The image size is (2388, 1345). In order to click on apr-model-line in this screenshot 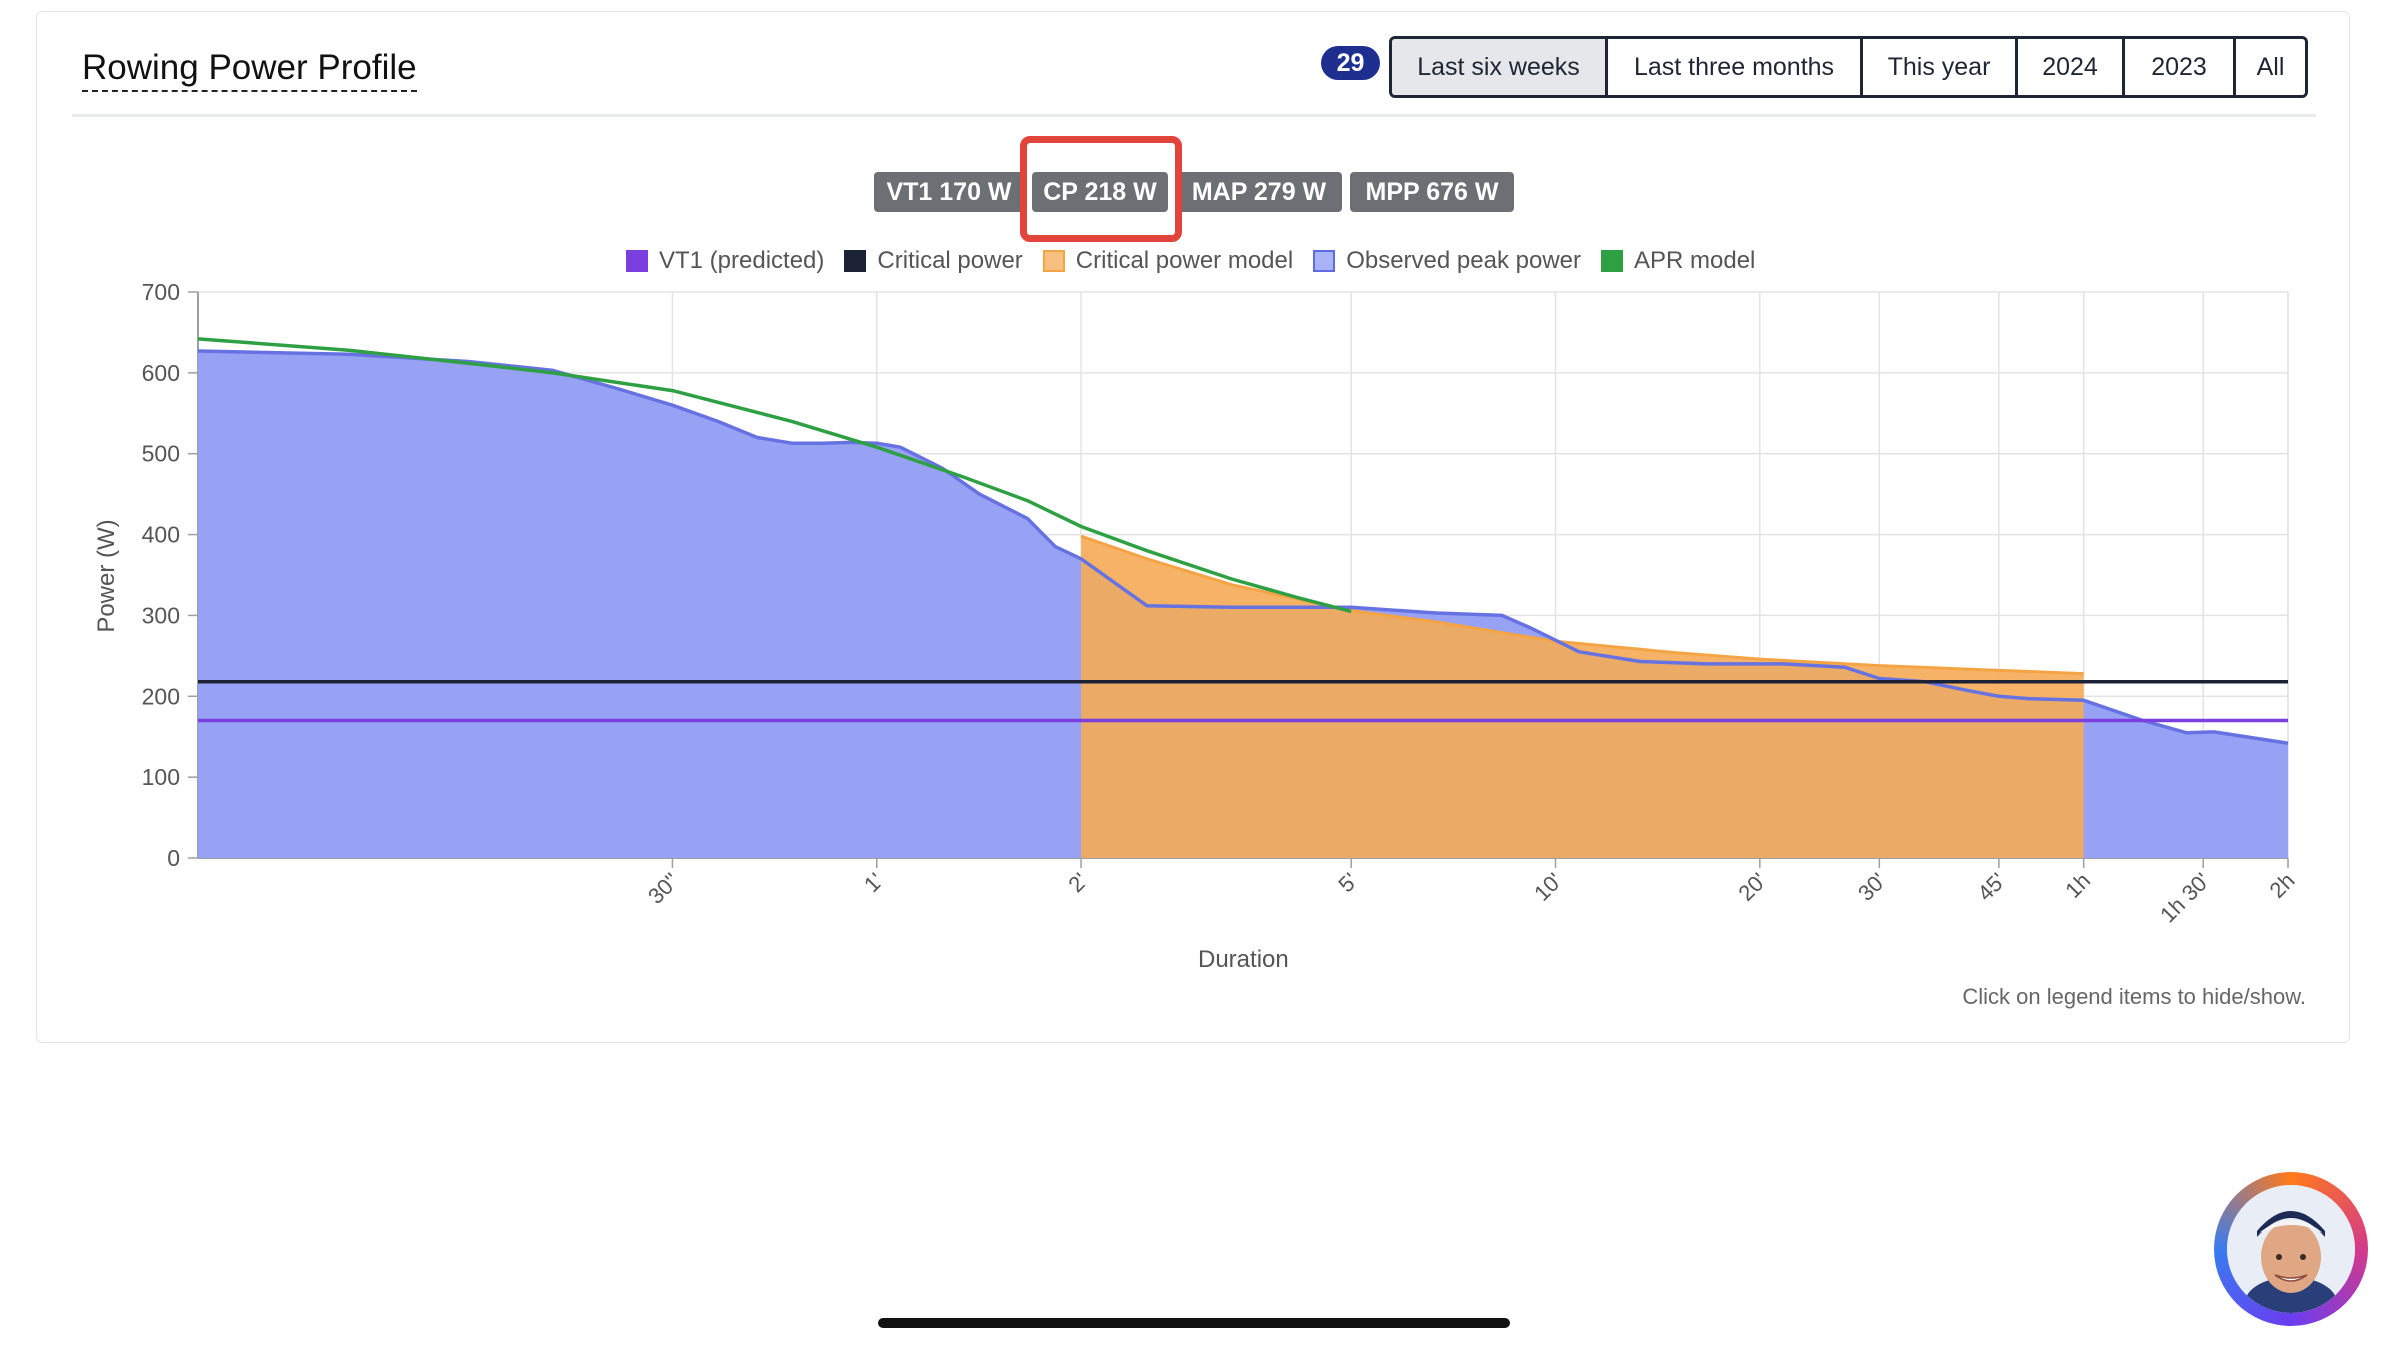, I will do `click(774, 475)`.